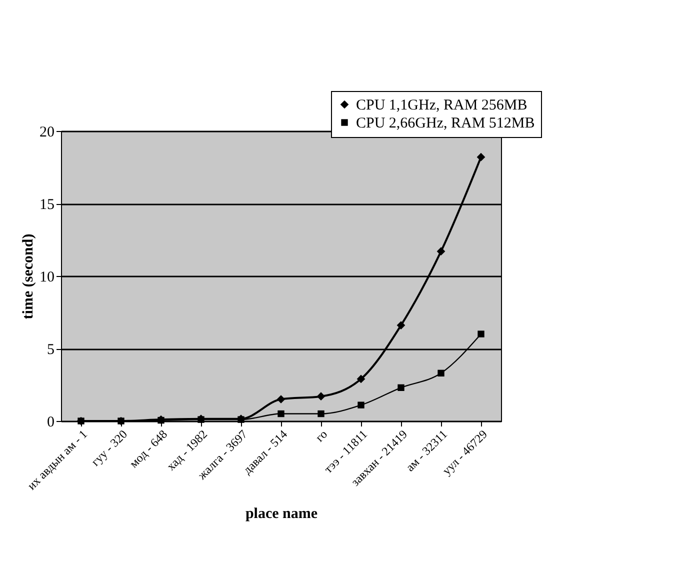  What do you see at coordinates (442, 106) in the screenshot?
I see `legend-label: CPU 1,1GHz, RAM 256MB` at bounding box center [442, 106].